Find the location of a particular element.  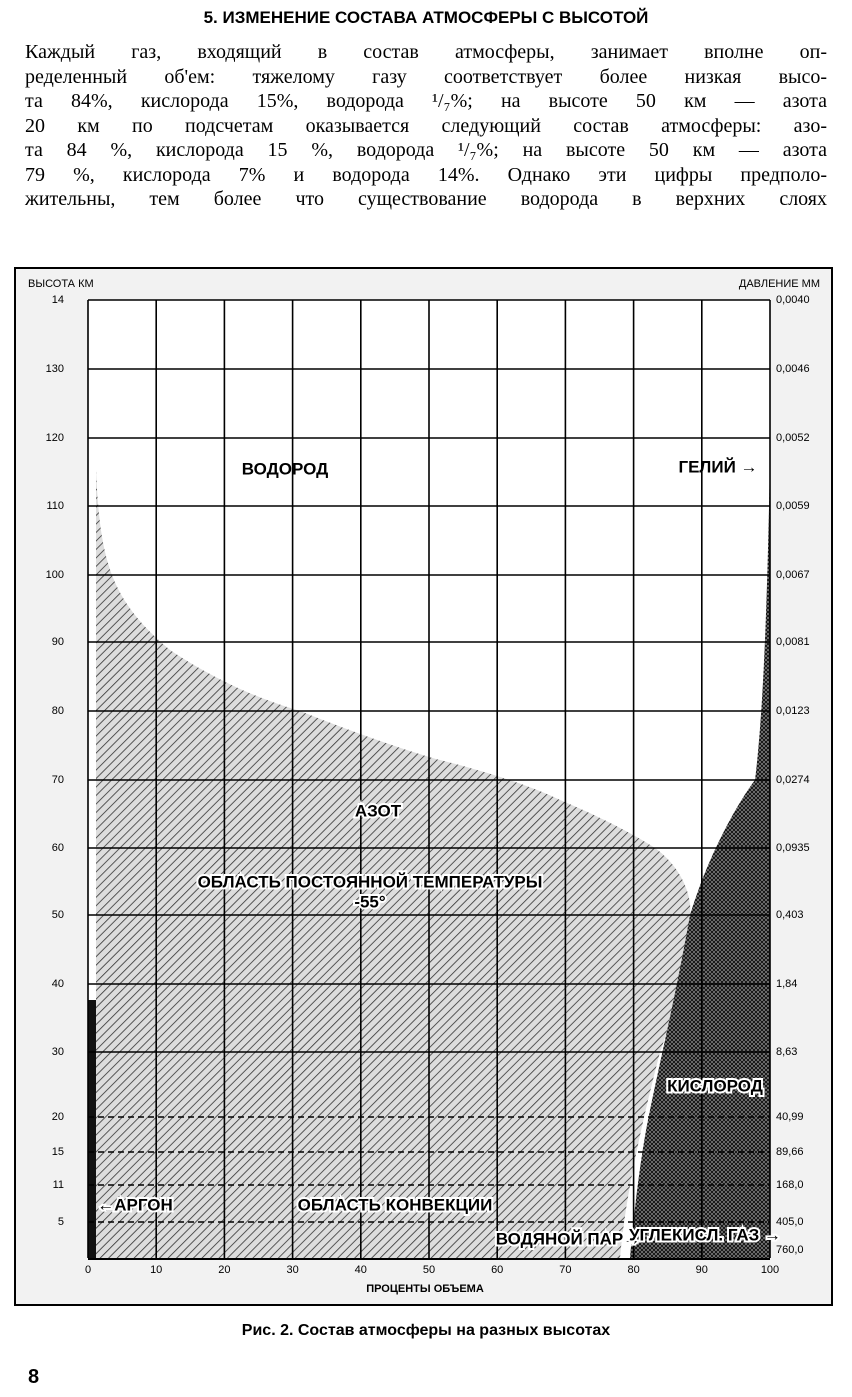

region-label: КИСЛОРОД is located at coordinates (715, 1085).